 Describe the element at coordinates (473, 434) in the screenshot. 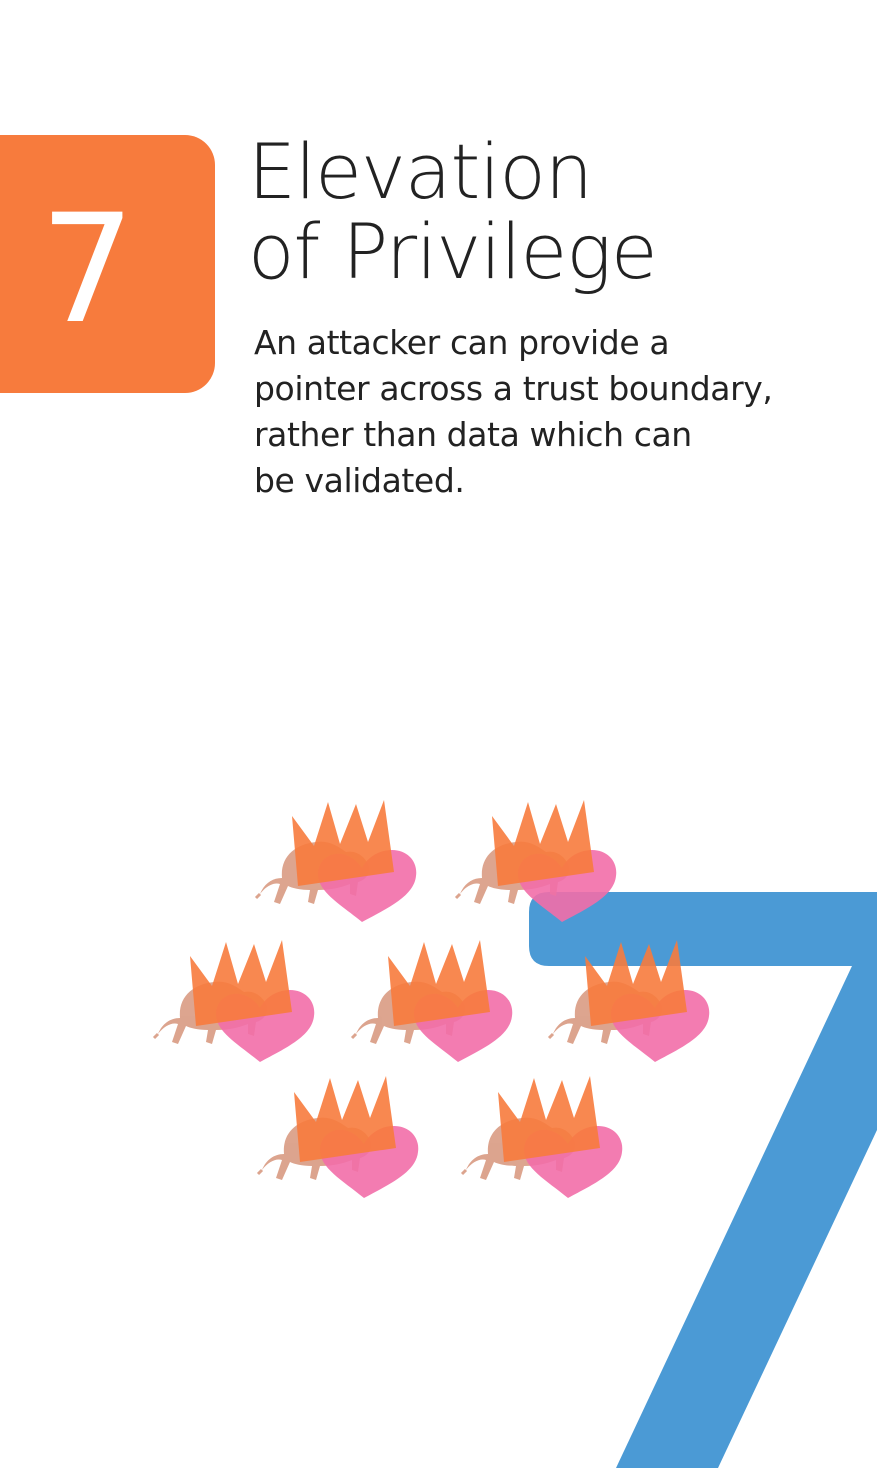

I see `description-line-3: rather than data which can` at that location.